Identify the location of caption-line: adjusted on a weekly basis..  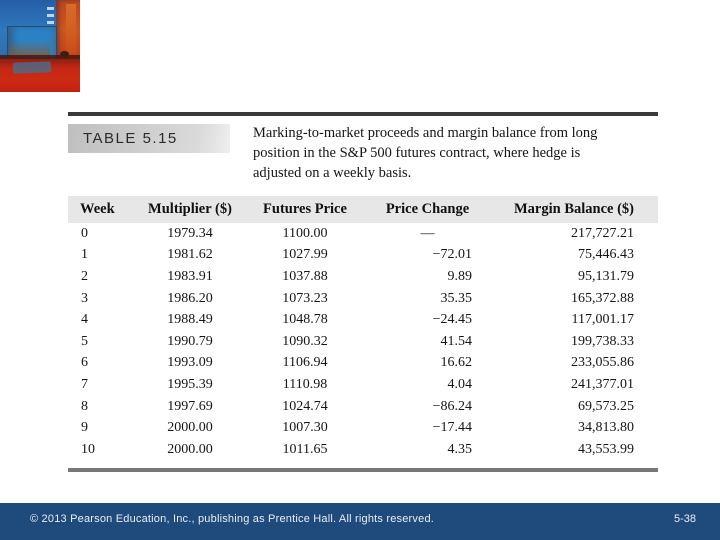
(332, 173).